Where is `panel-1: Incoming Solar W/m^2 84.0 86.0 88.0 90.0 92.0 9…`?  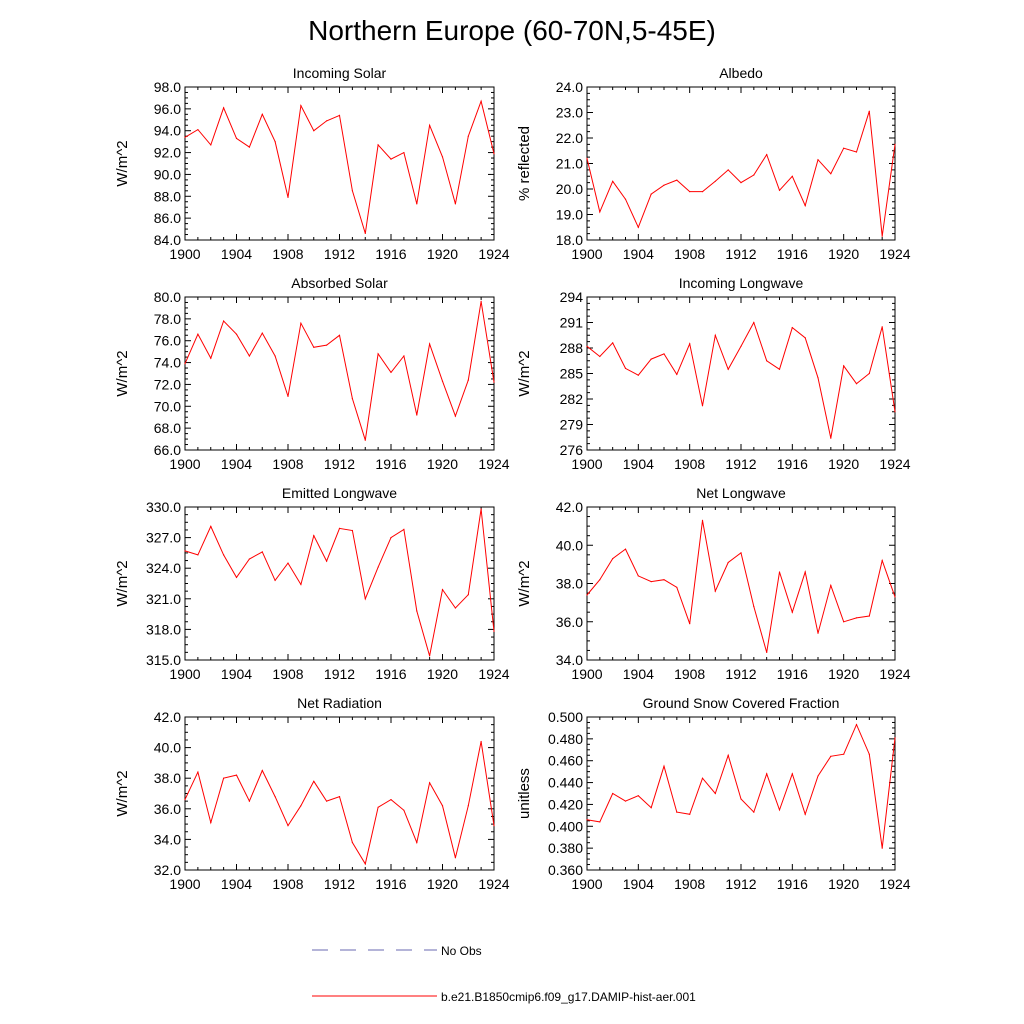
panel-1: Incoming Solar W/m^2 84.0 86.0 88.0 90.0 92.0 9… is located at coordinates (312, 163).